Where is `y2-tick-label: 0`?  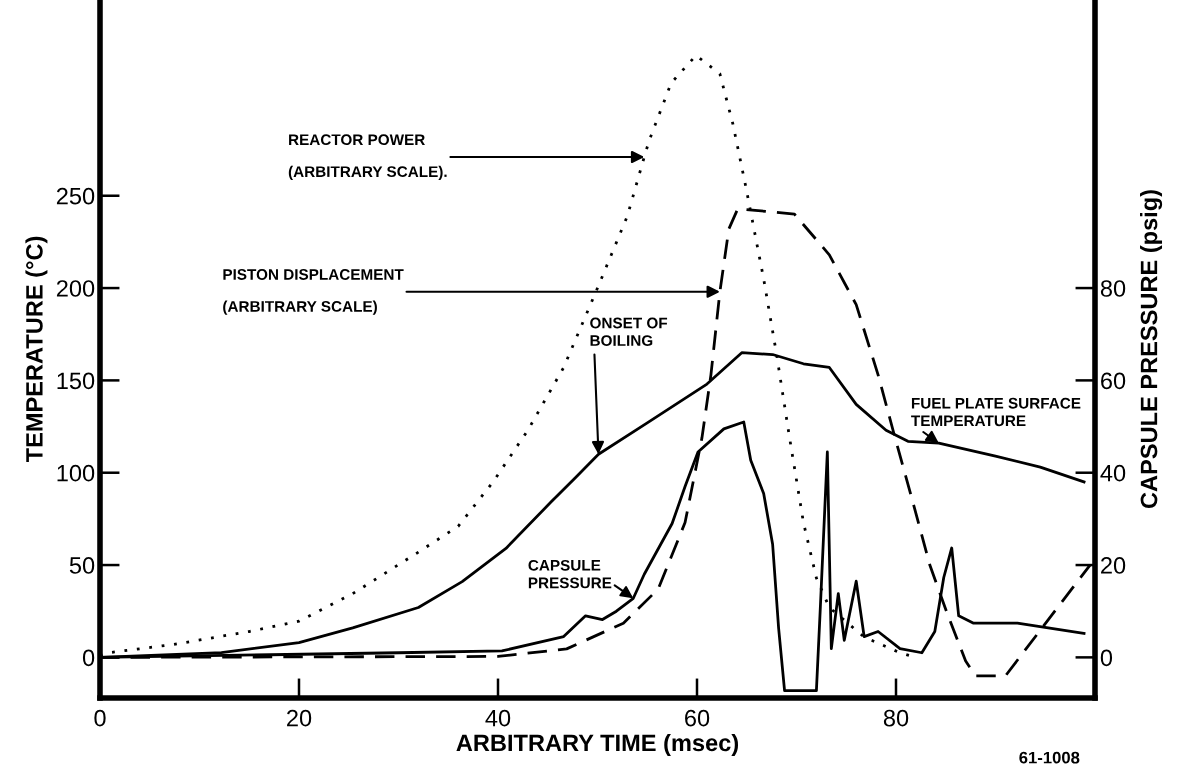
y2-tick-label: 0 is located at coordinates (1106, 658).